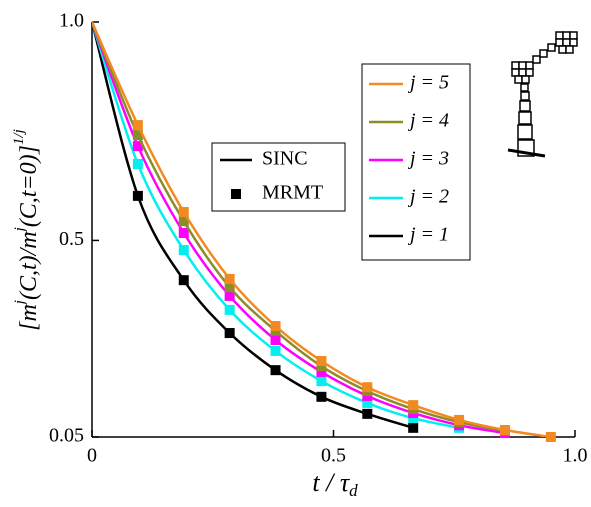 Image resolution: width=591 pixels, height=507 pixels. I want to click on legend-label: j = 3, so click(428, 159).